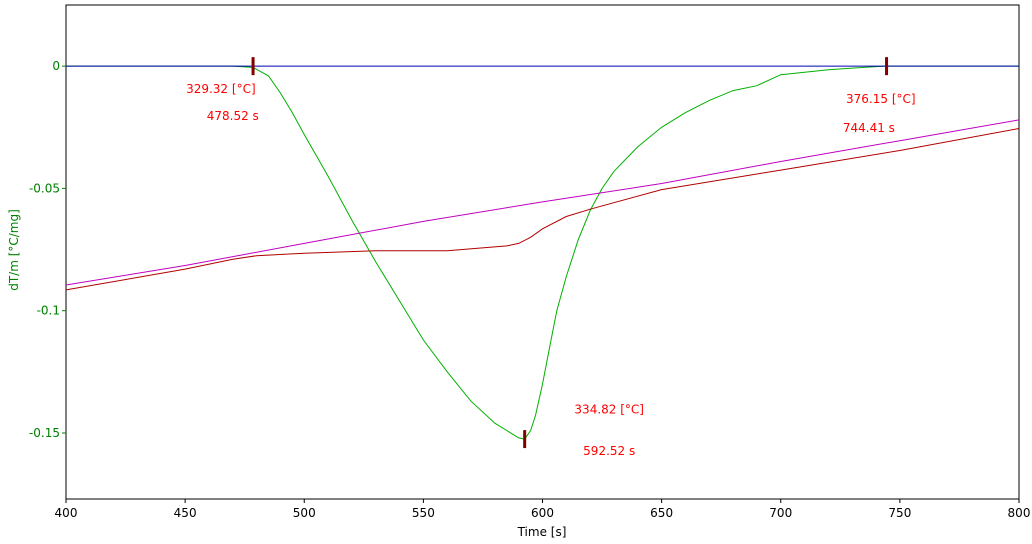  Describe the element at coordinates (56, 66) in the screenshot. I see `y-tick-label: 0` at that location.